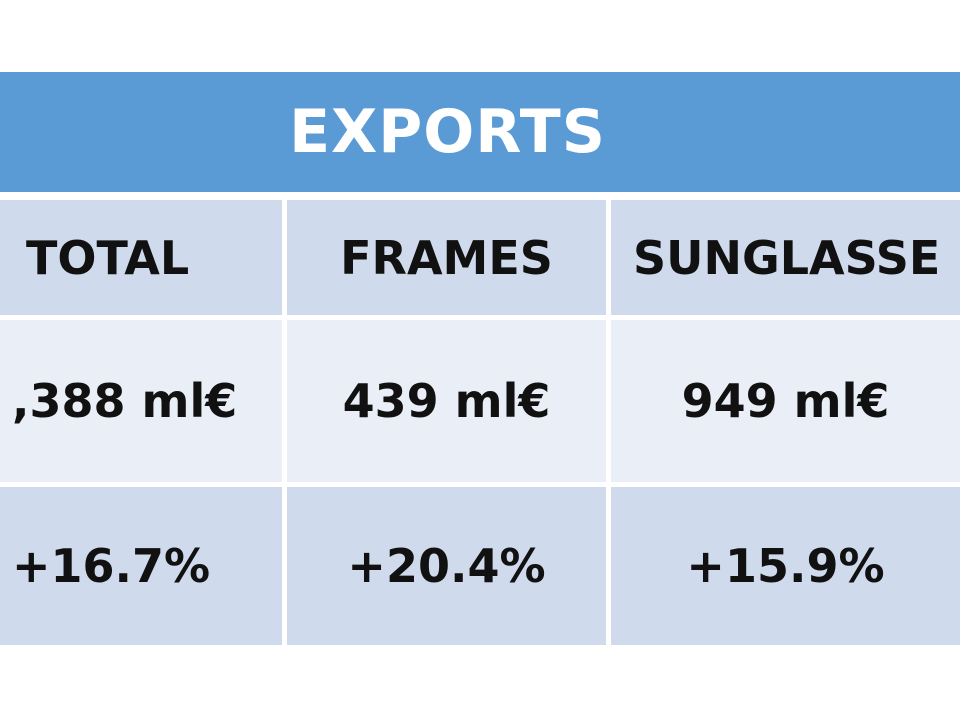  What do you see at coordinates (446, 401) in the screenshot?
I see `table-cell: 439 ml€` at bounding box center [446, 401].